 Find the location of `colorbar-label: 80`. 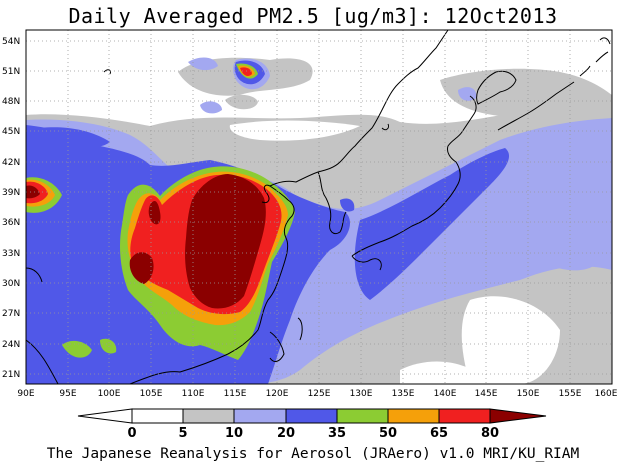

colorbar-label: 80 is located at coordinates (490, 433).